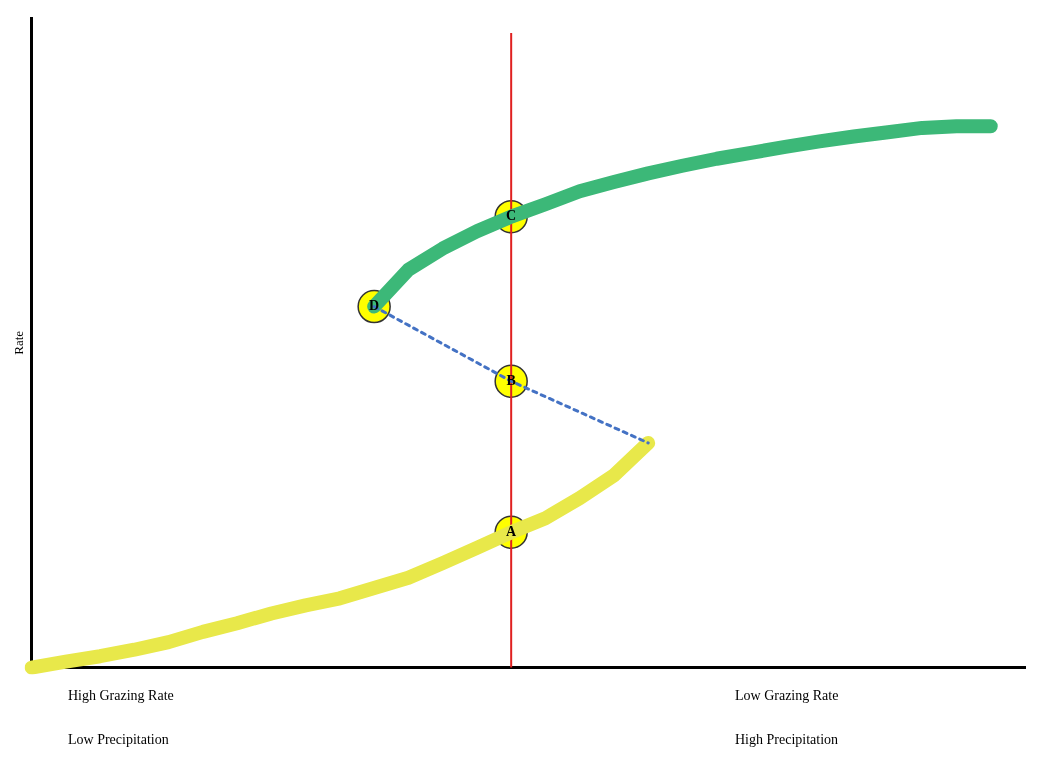  What do you see at coordinates (512, 531) in the screenshot?
I see `annotation: A` at bounding box center [512, 531].